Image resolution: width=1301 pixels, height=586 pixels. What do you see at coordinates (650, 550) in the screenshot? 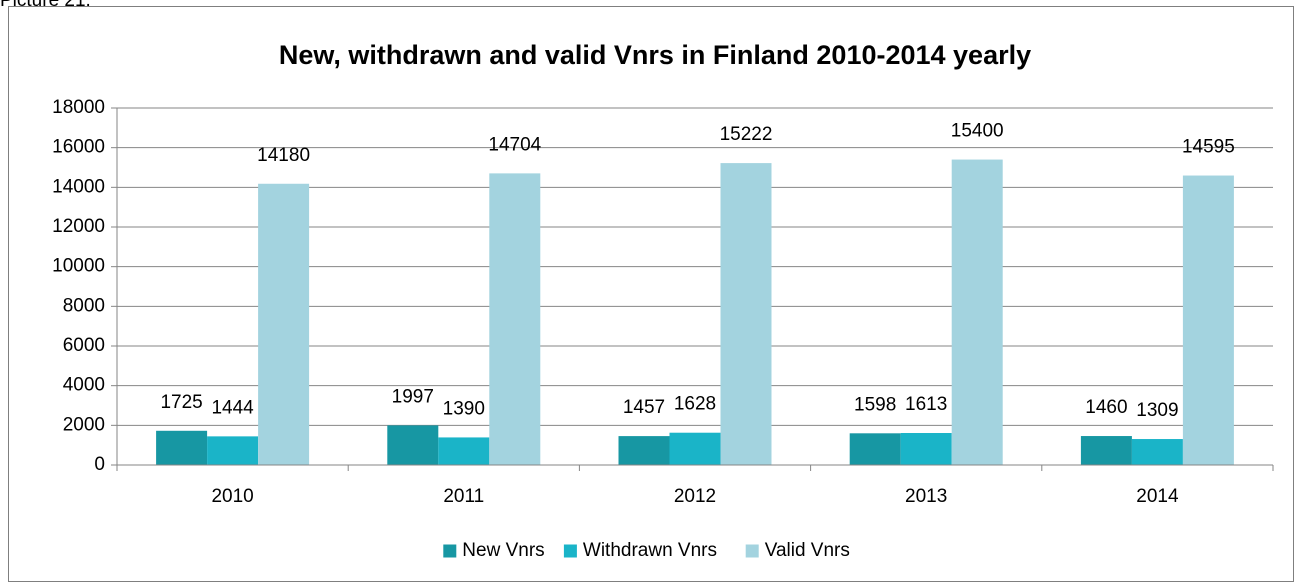
I see `legend-label: Withdrawn Vnrs` at bounding box center [650, 550].